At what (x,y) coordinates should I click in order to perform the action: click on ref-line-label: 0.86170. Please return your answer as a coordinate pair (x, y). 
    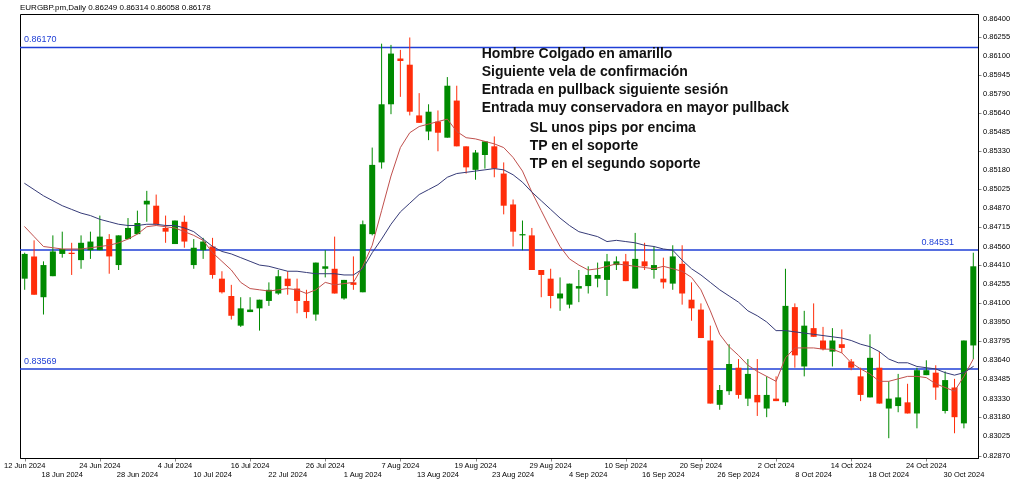
    Looking at the image, I should click on (40, 39).